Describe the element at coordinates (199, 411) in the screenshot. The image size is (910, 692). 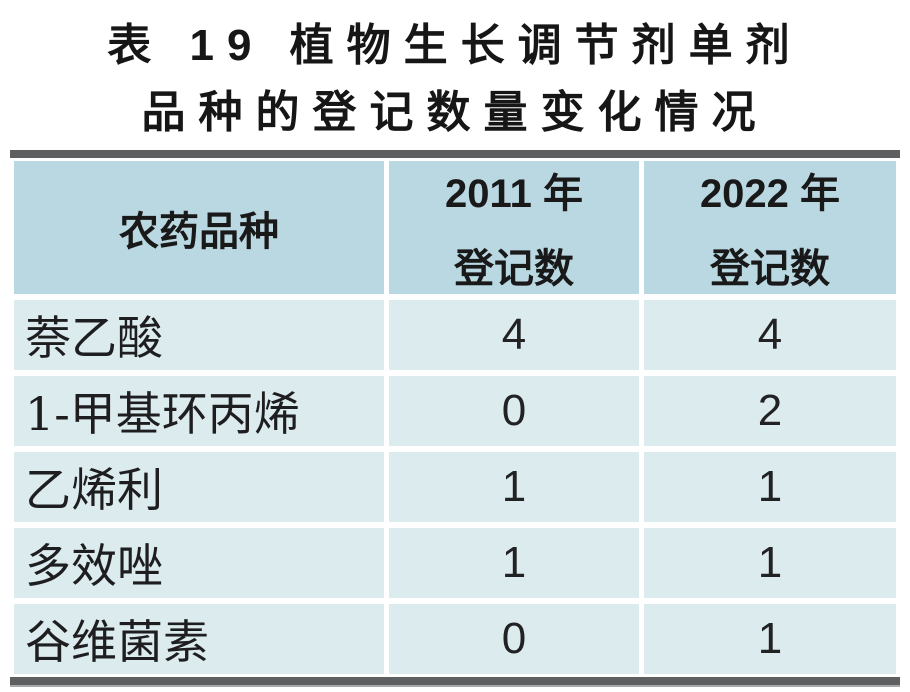
I see `table-row-name: 1-甲基环丙烯` at that location.